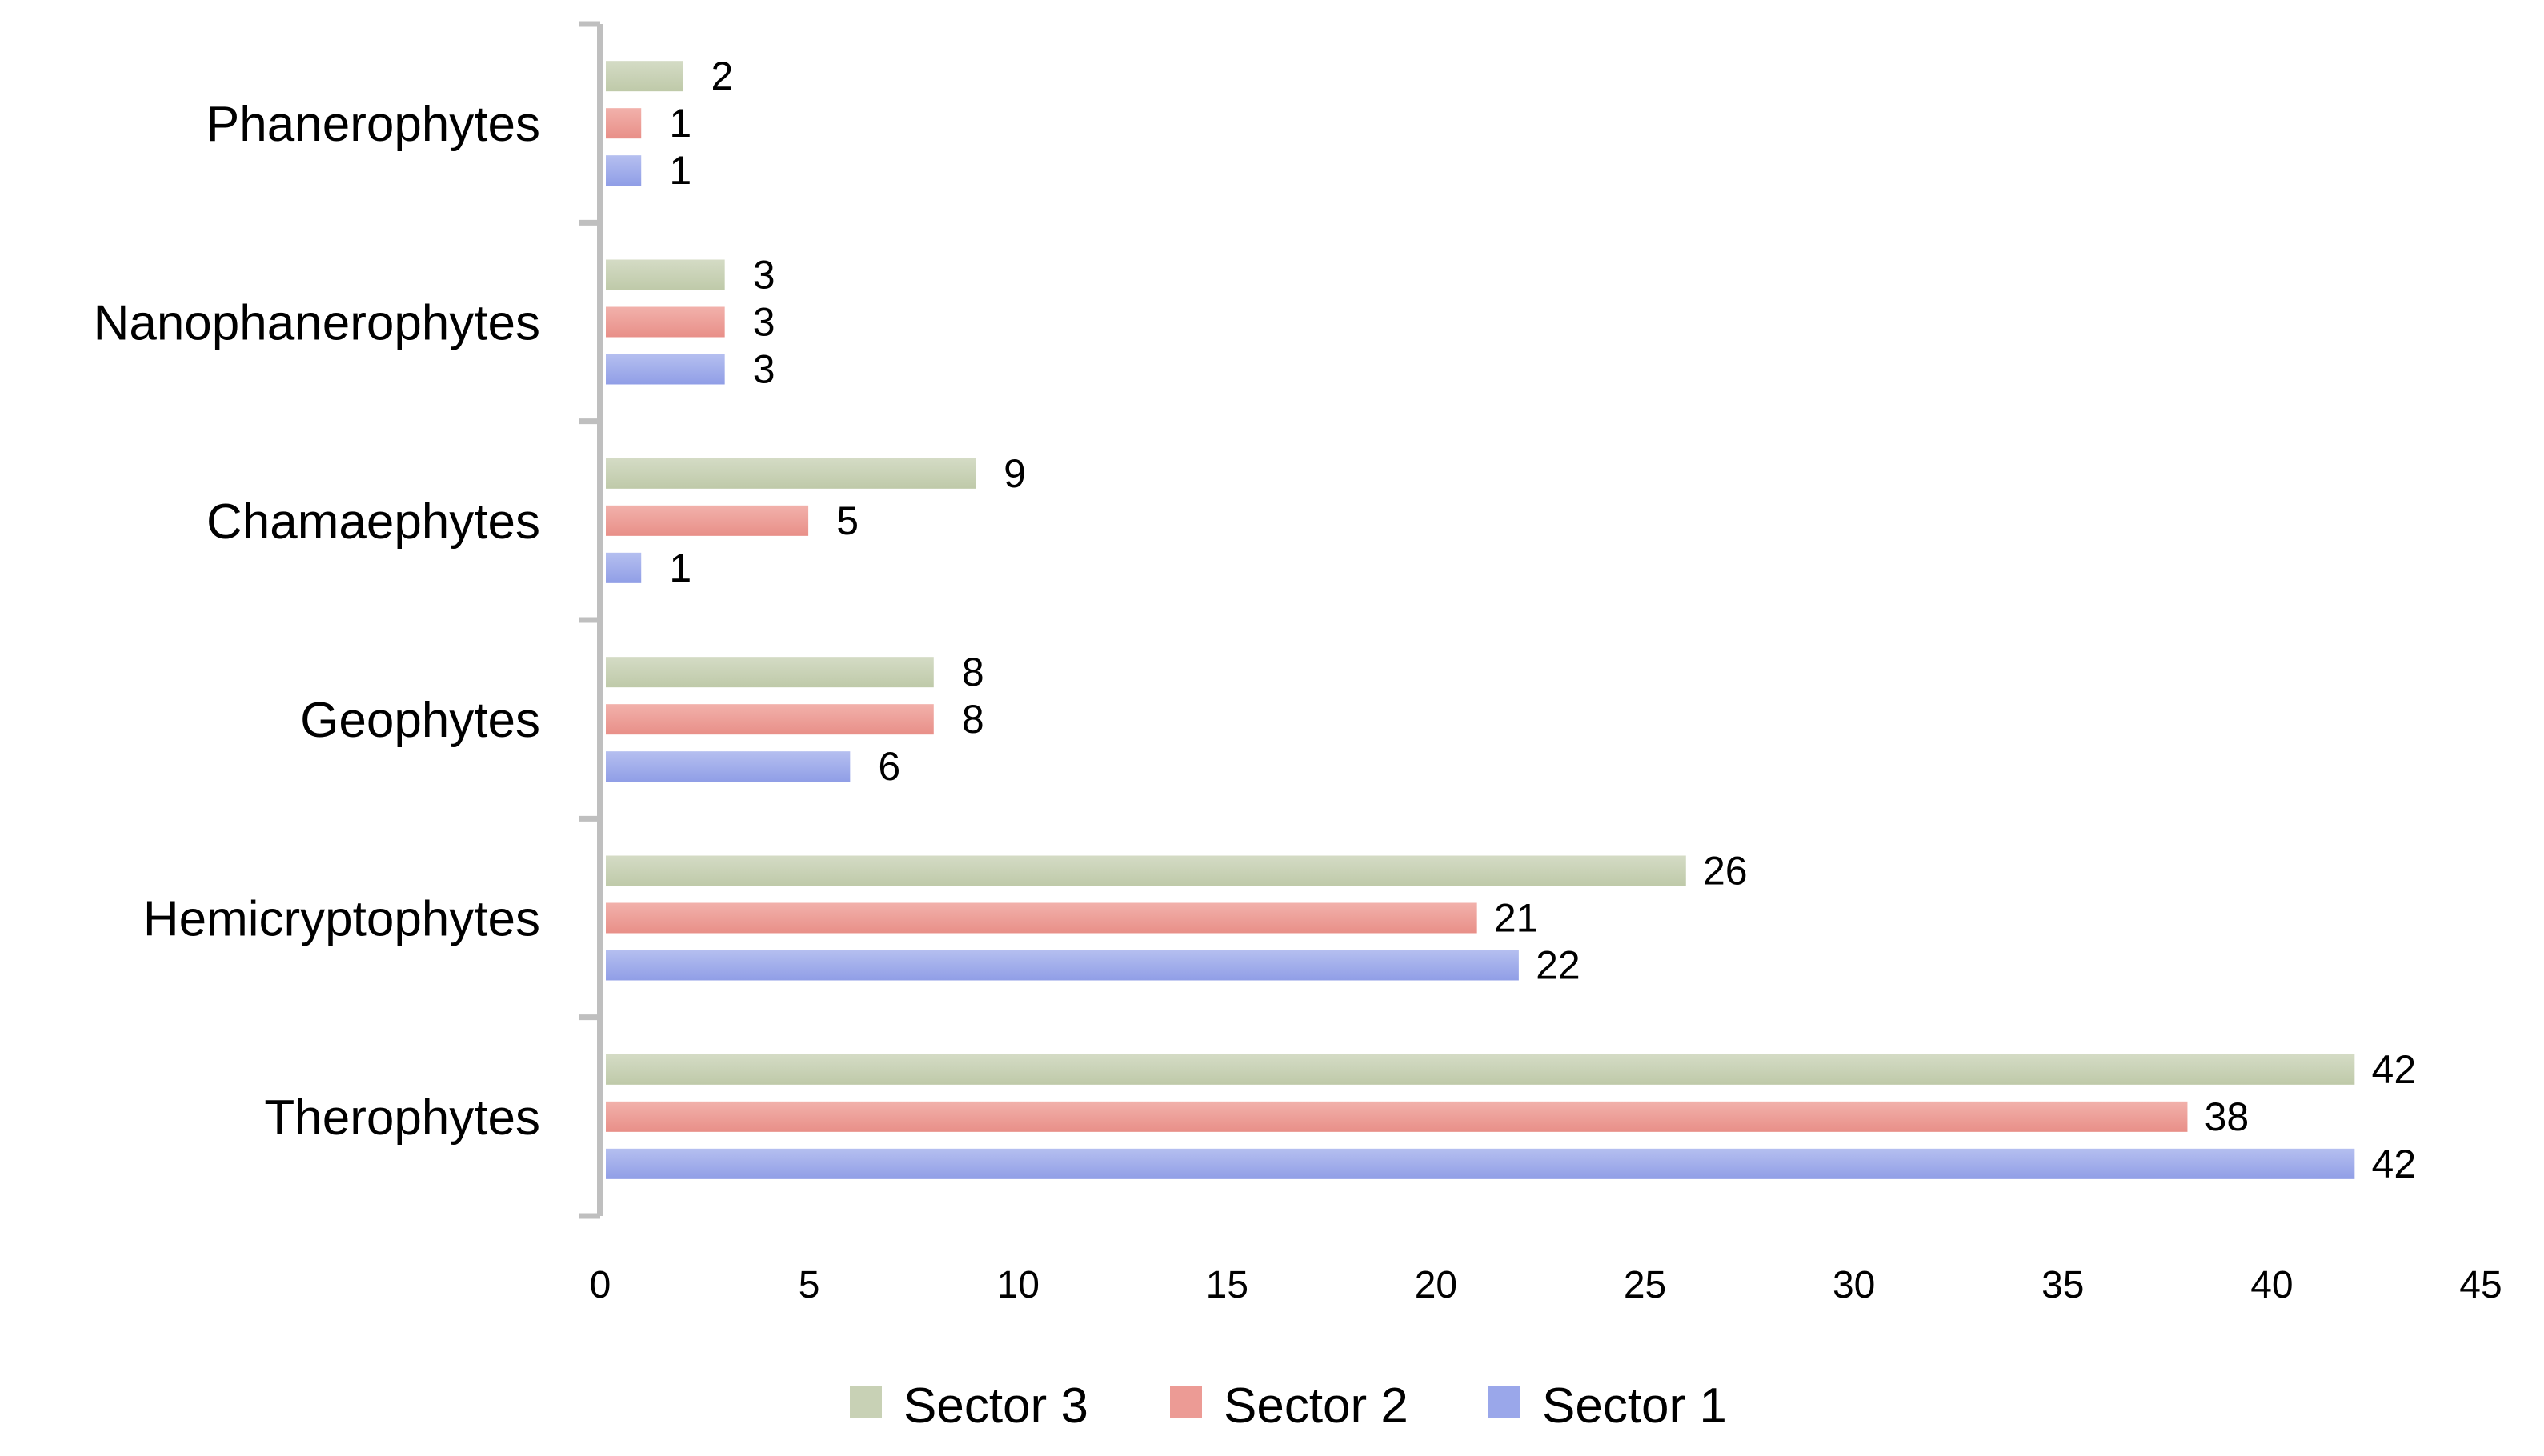  What do you see at coordinates (317, 323) in the screenshot?
I see `category-label-nanophanerophytes: Nanophanerophytes` at bounding box center [317, 323].